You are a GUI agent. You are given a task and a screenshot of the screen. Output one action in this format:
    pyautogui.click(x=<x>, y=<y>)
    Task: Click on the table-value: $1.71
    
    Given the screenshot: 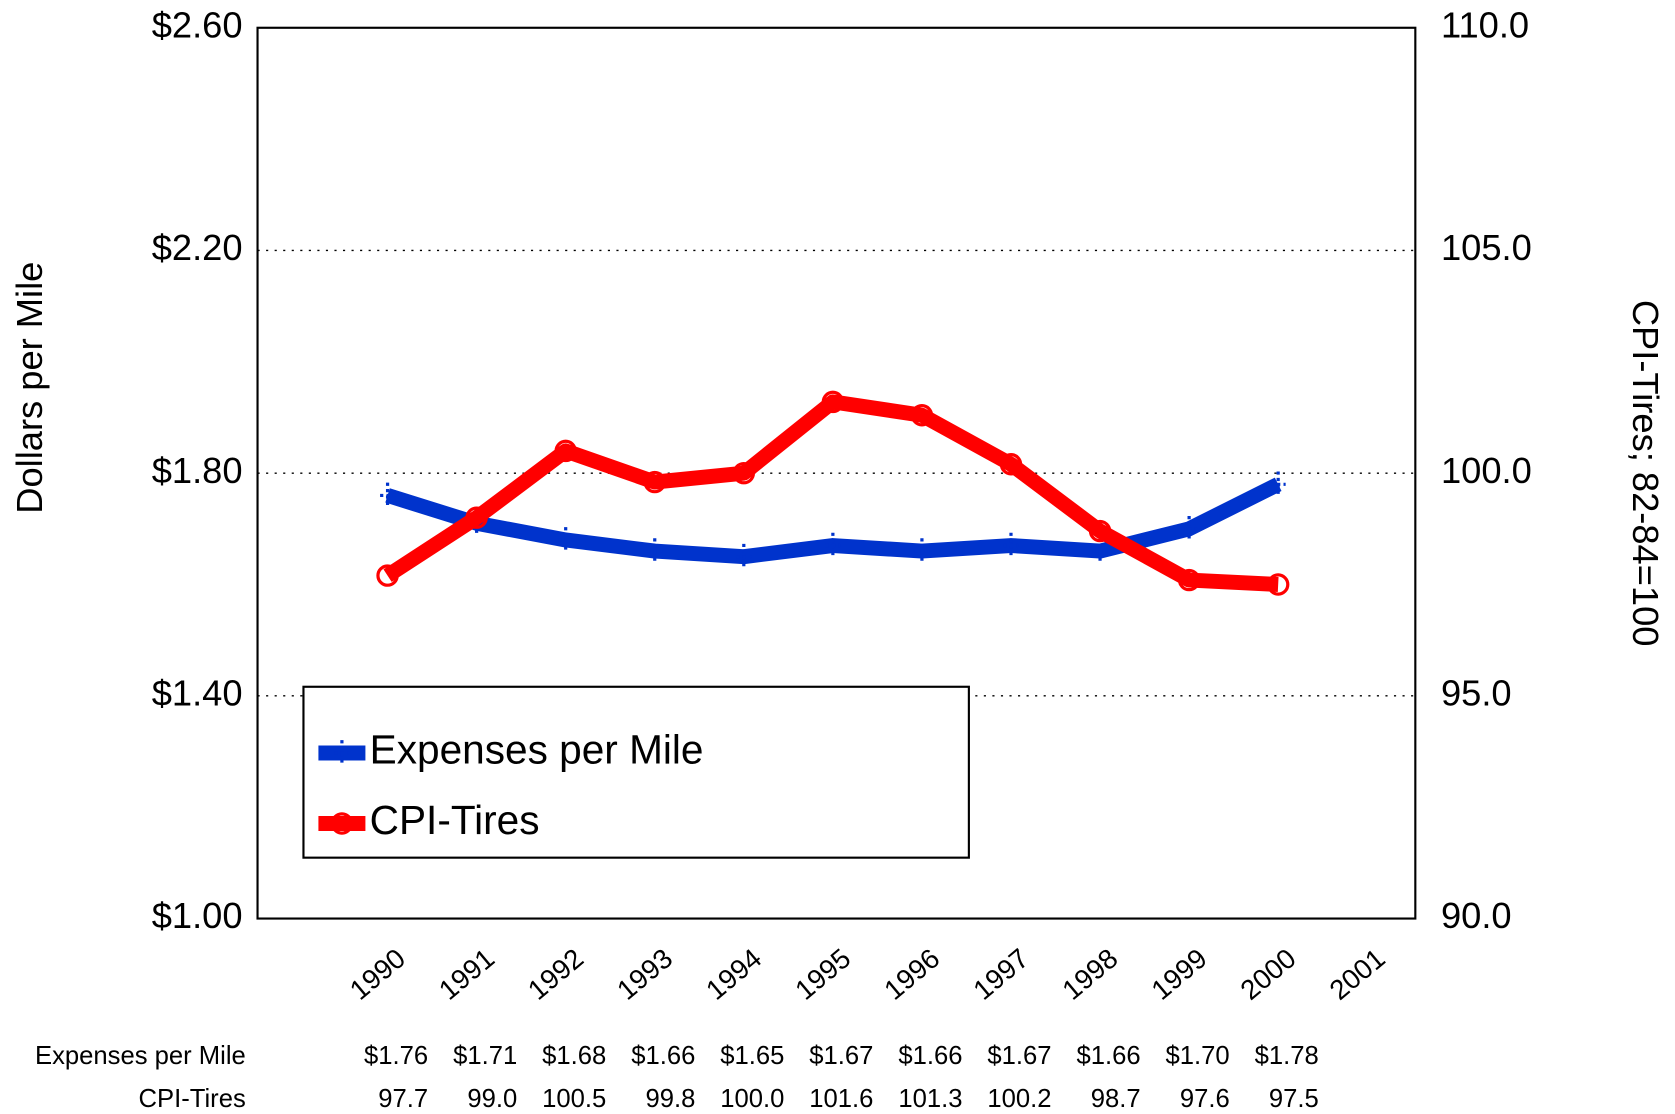 What is the action you would take?
    pyautogui.click(x=485, y=1056)
    